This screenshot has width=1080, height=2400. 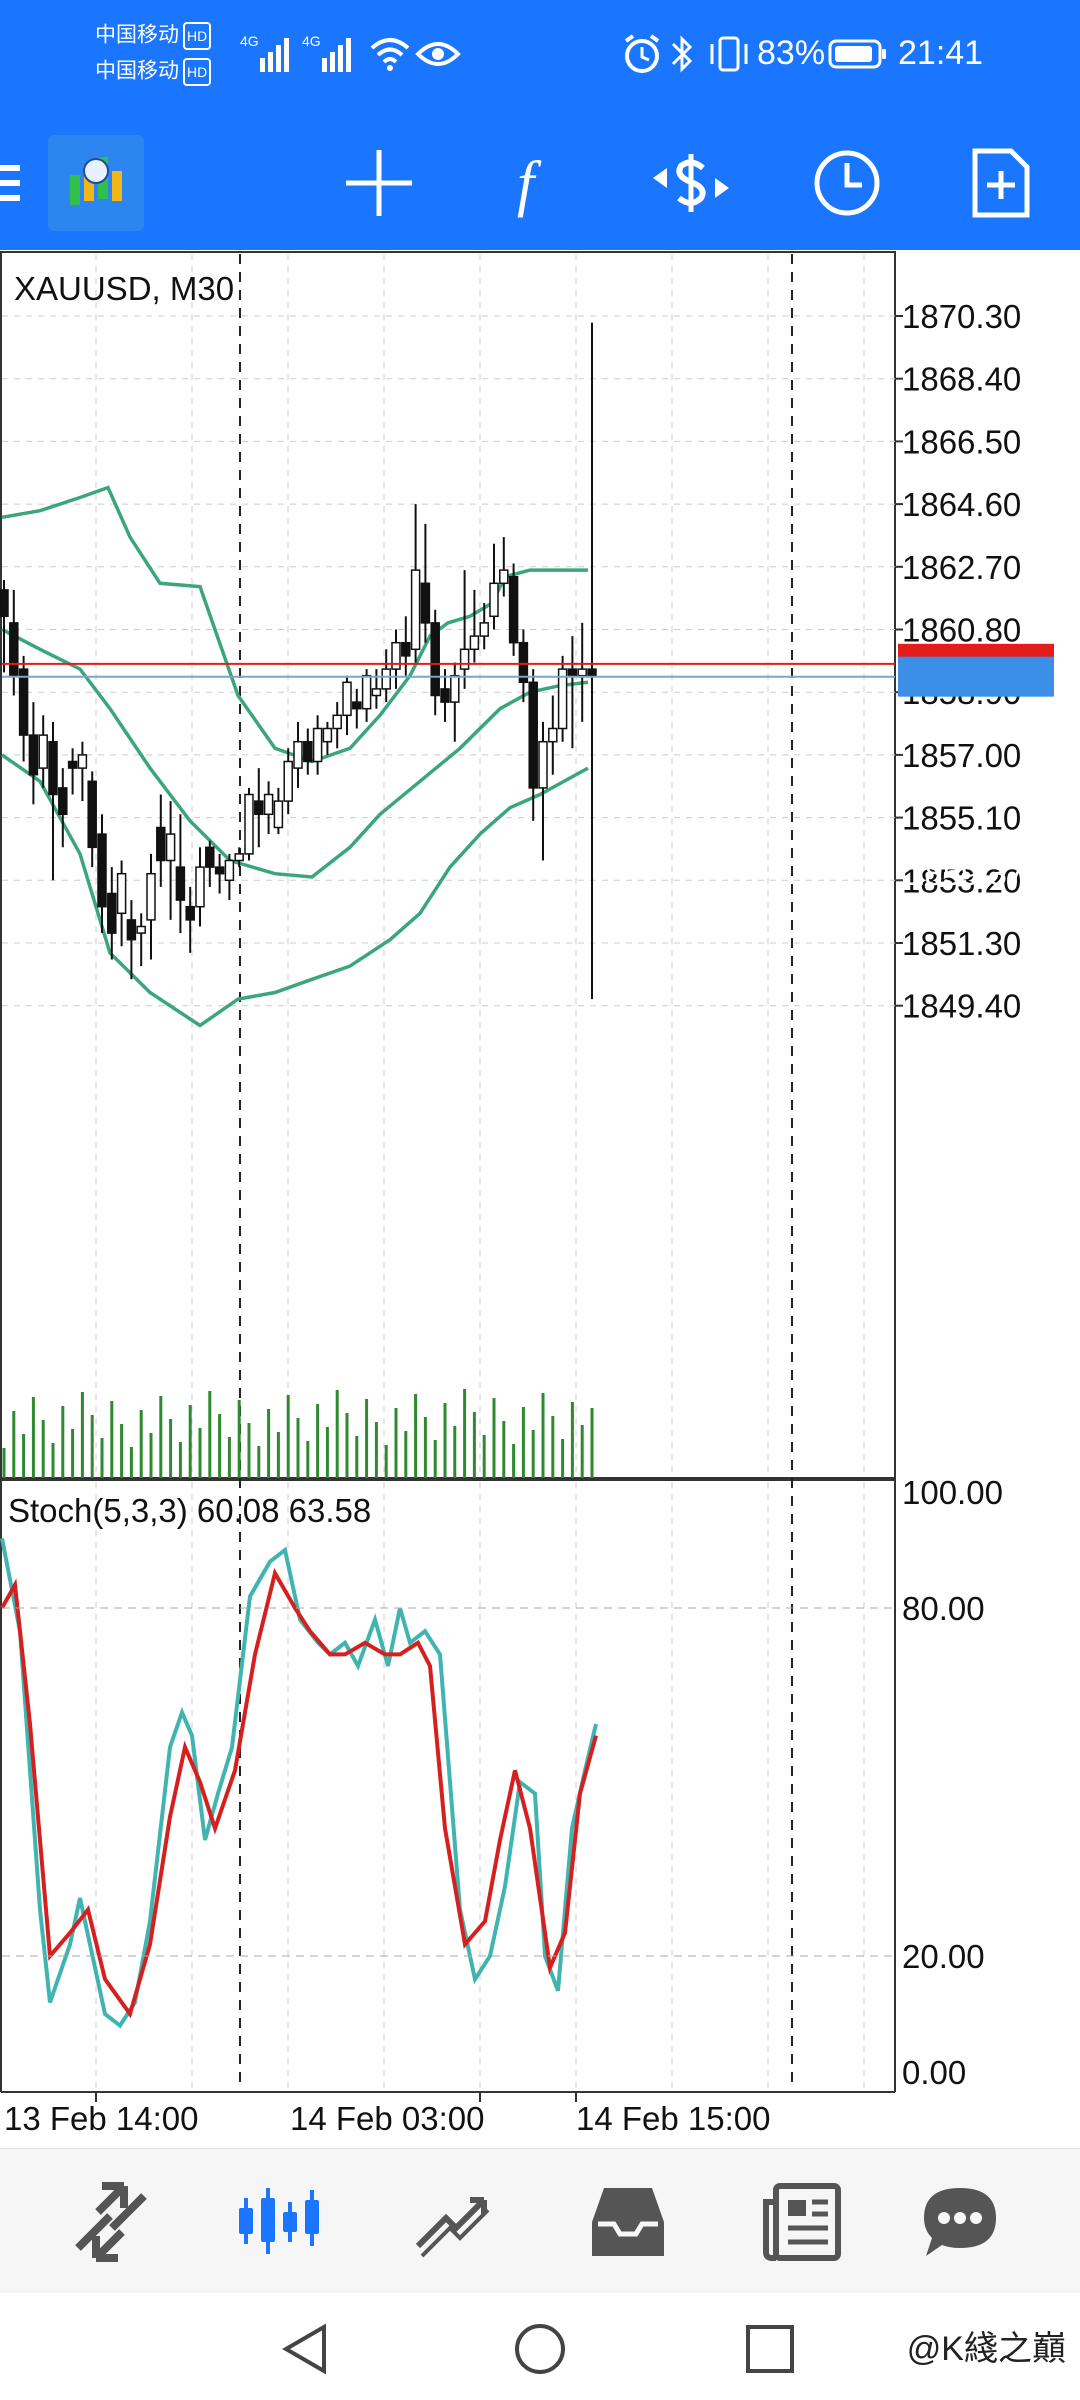 I want to click on nav-quotes, so click(x=110, y=2221).